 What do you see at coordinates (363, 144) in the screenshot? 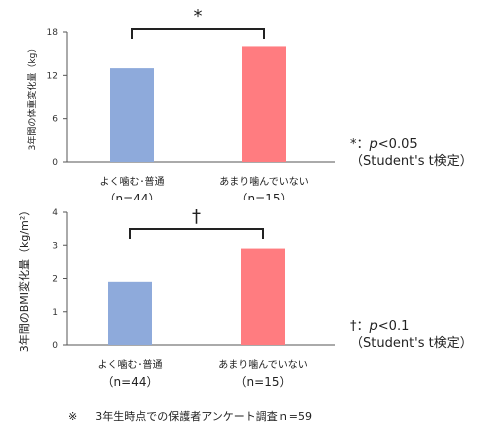
I see `note1-colon: ：` at bounding box center [363, 144].